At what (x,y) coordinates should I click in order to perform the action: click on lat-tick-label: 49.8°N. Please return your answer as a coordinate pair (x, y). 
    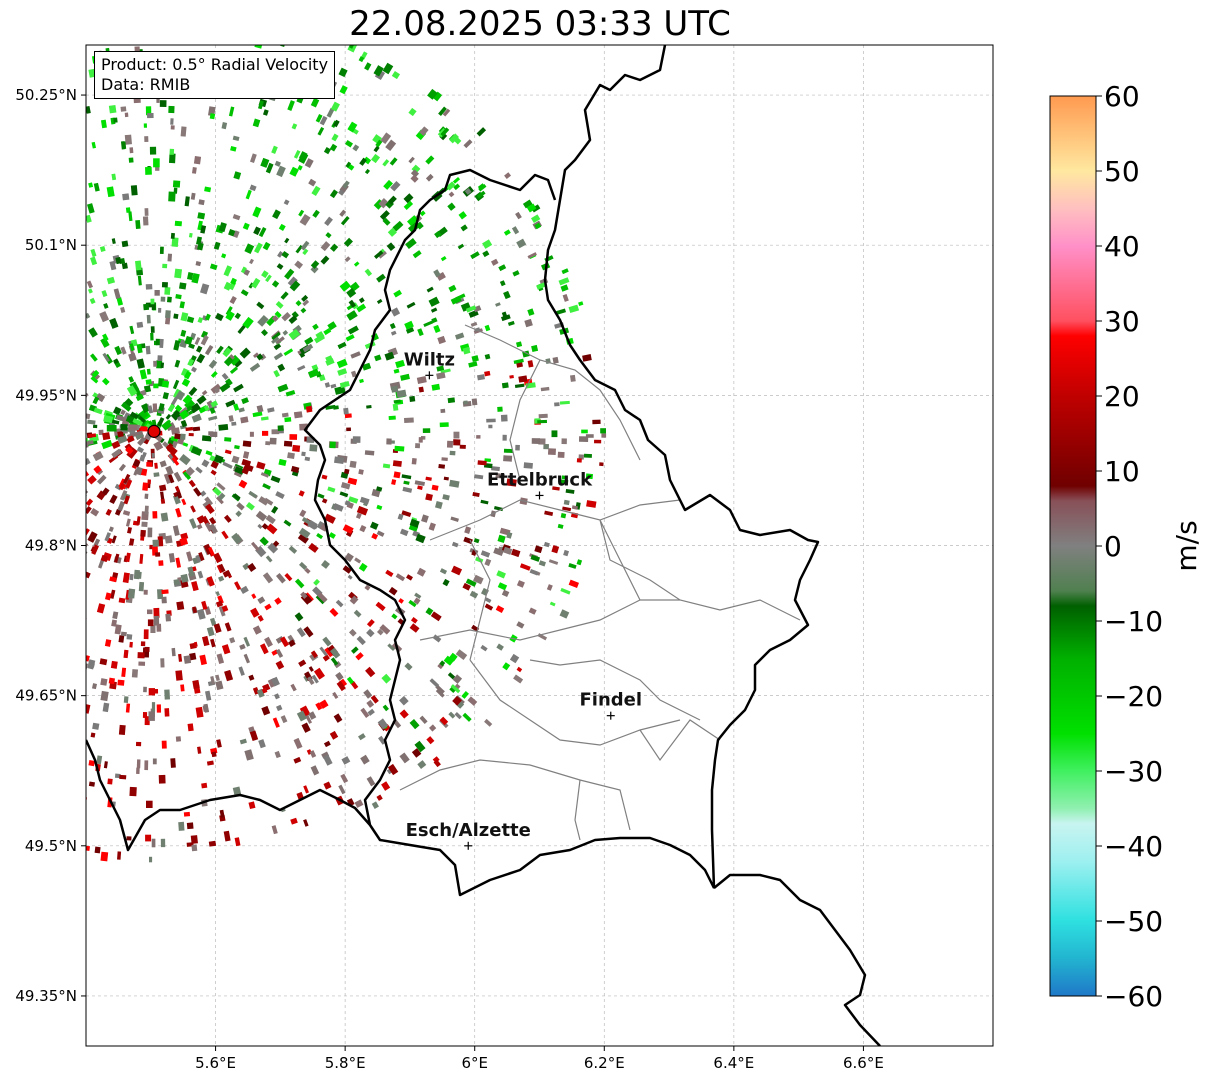
    Looking at the image, I should click on (51, 546).